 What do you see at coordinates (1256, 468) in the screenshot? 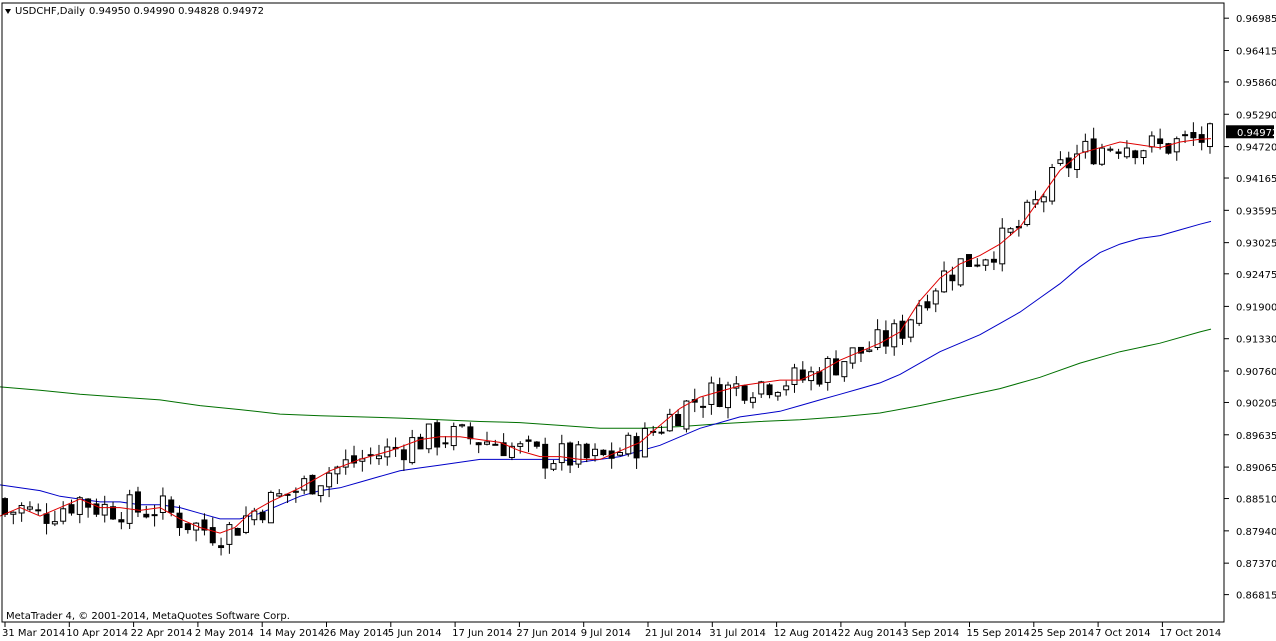
I see `y-tick-label: 0.89065` at bounding box center [1256, 468].